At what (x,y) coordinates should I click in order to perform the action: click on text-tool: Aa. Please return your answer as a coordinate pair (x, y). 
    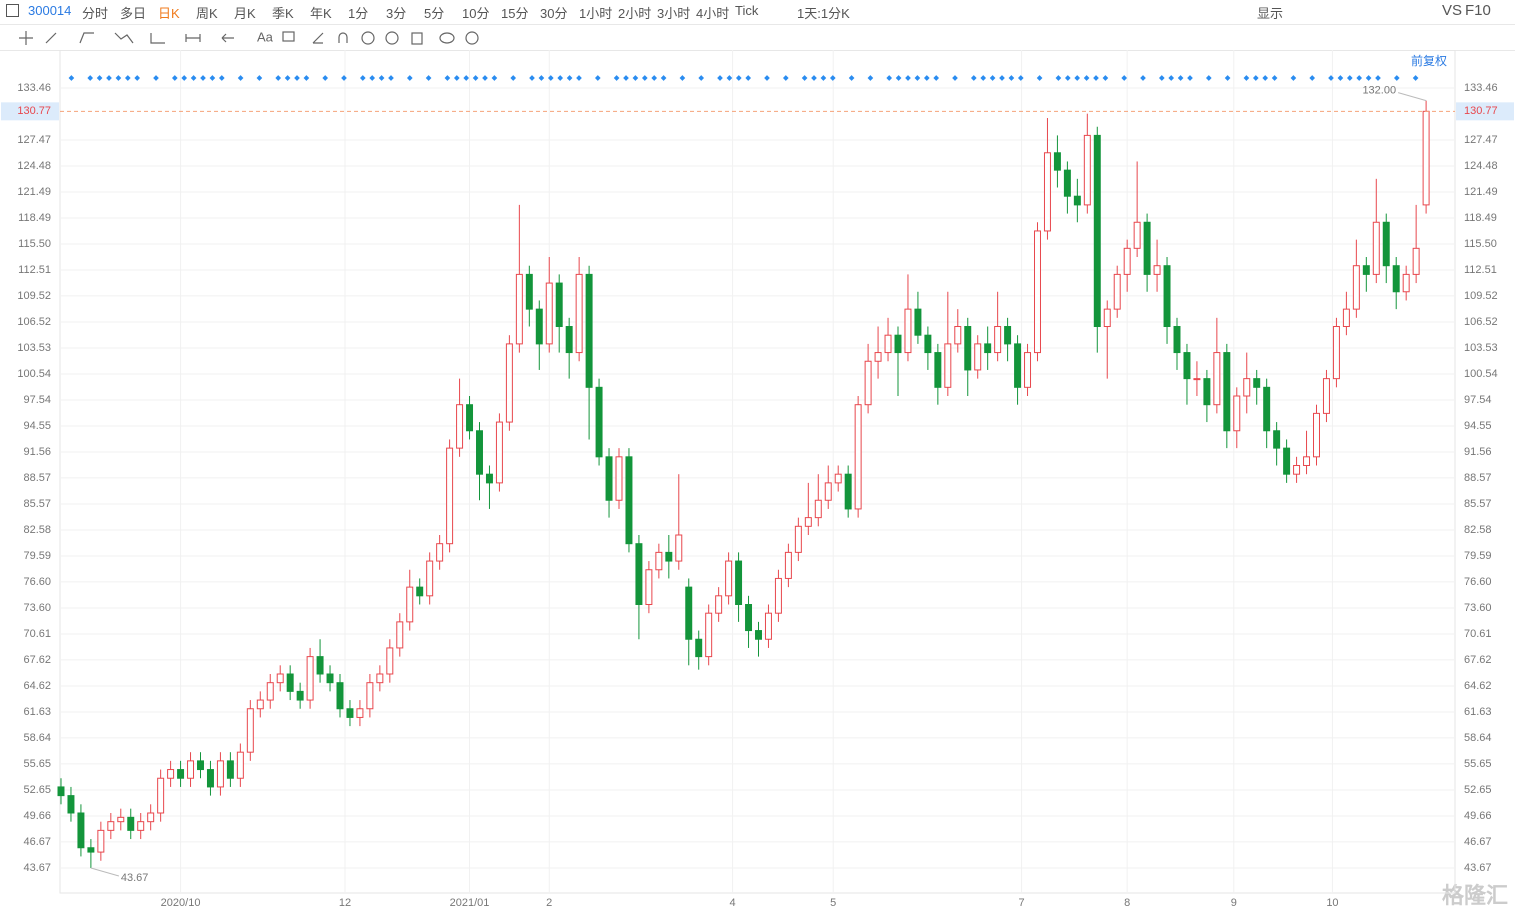
    Looking at the image, I should click on (265, 36).